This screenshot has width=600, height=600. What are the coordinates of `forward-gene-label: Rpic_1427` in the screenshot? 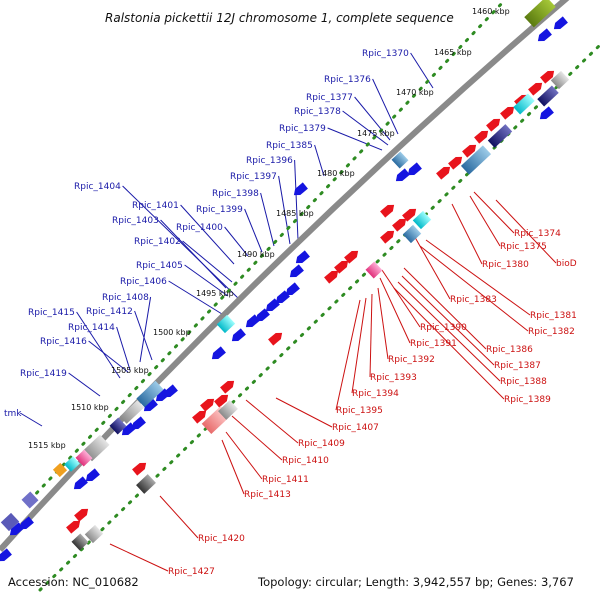 It's located at (191, 572).